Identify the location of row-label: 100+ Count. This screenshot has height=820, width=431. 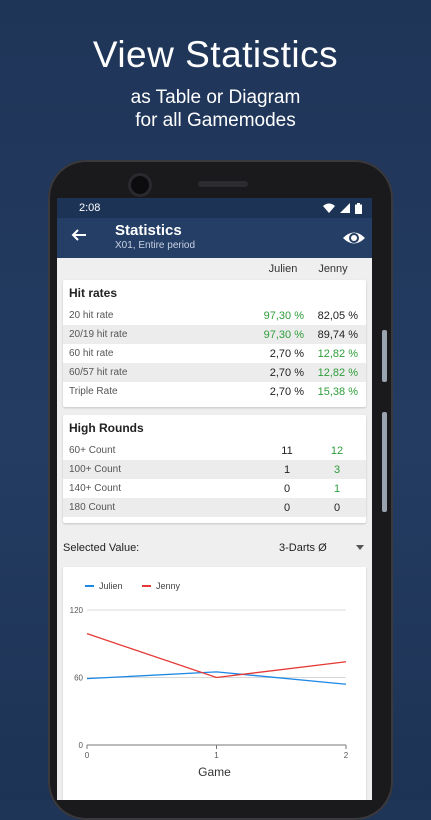
(95, 469).